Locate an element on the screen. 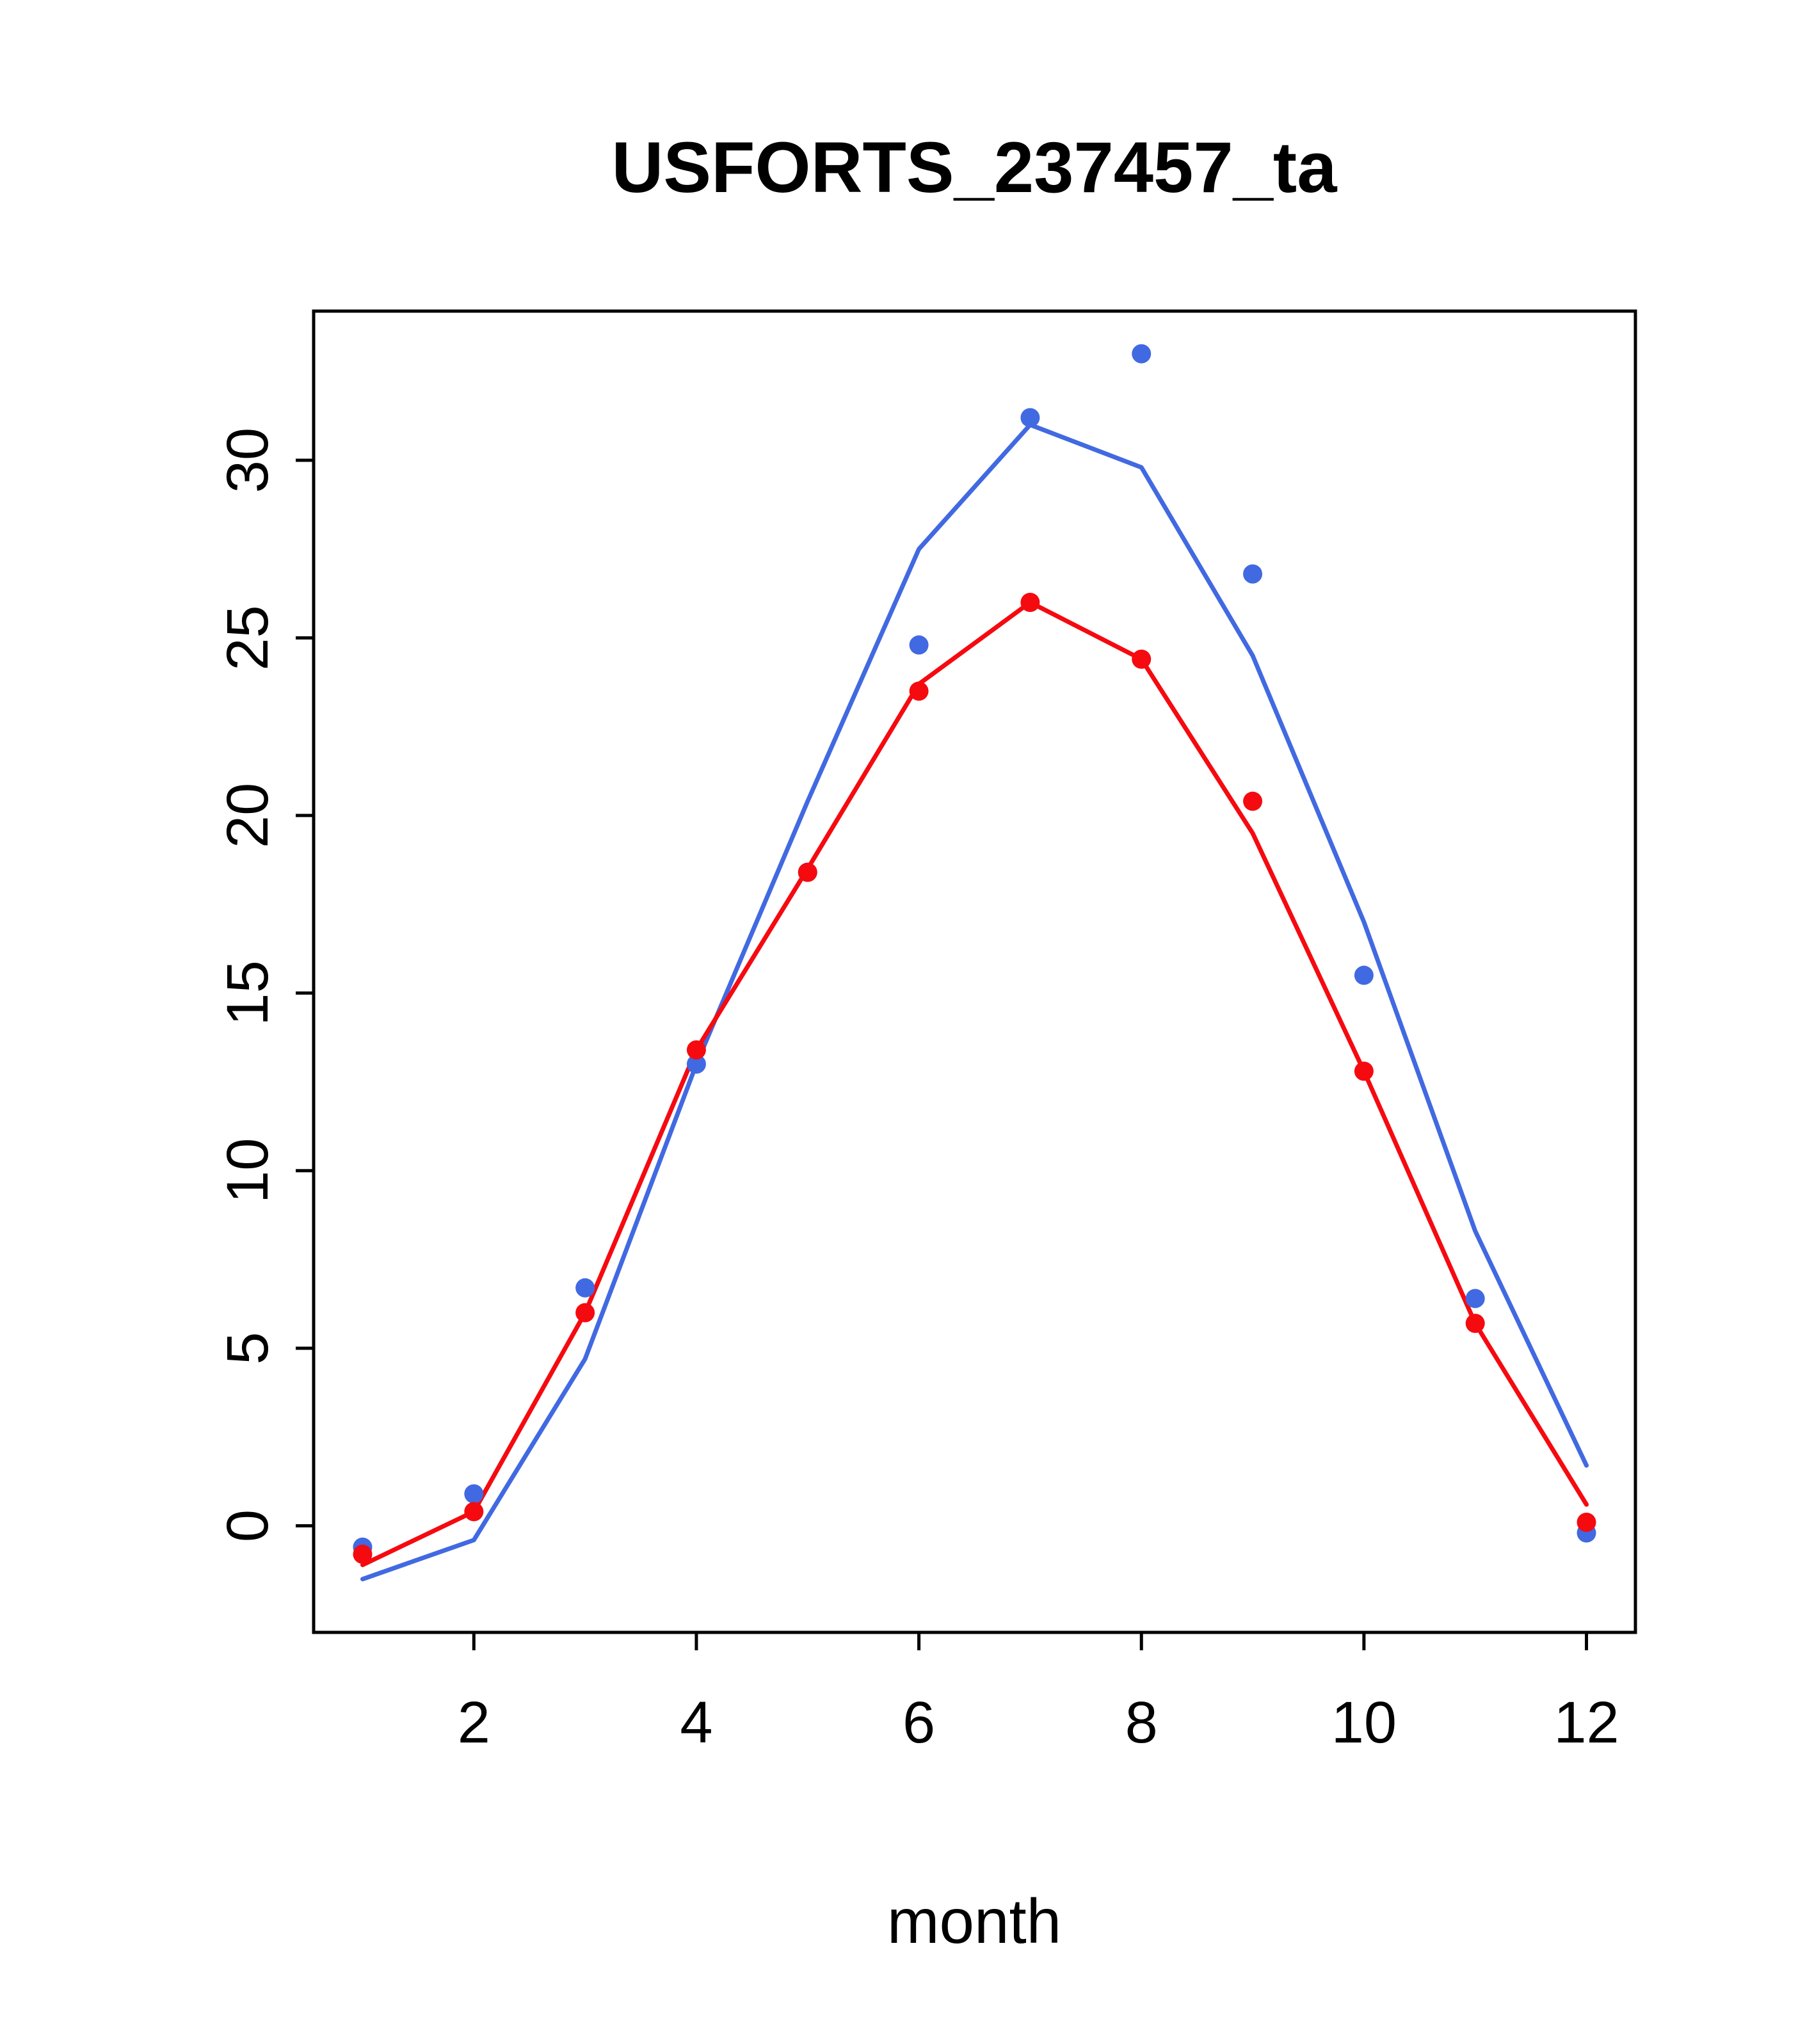 This screenshot has height=2044, width=1814. y-tick-label: 20 is located at coordinates (247, 815).